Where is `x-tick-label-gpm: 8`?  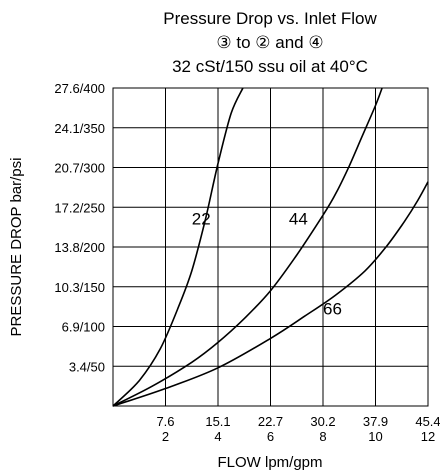 x-tick-label-gpm: 8 is located at coordinates (322, 436).